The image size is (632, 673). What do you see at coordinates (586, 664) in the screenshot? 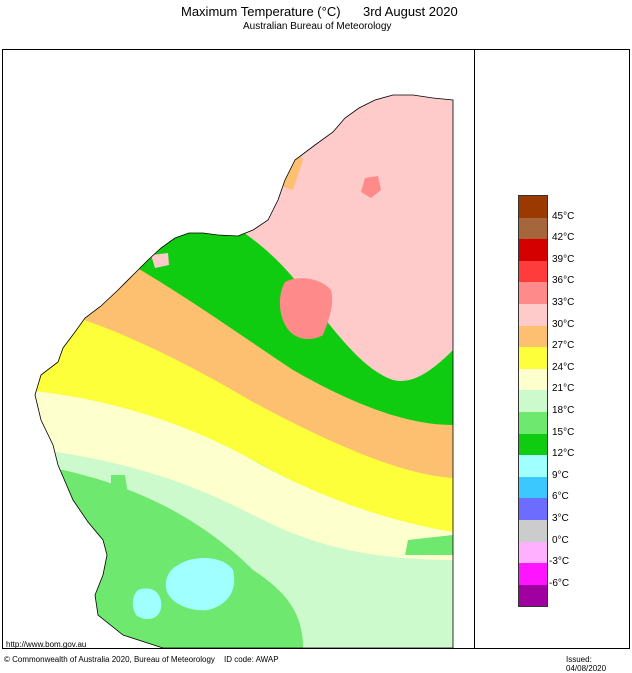
I see `issued-date: Issued: 04/08/2020` at bounding box center [586, 664].